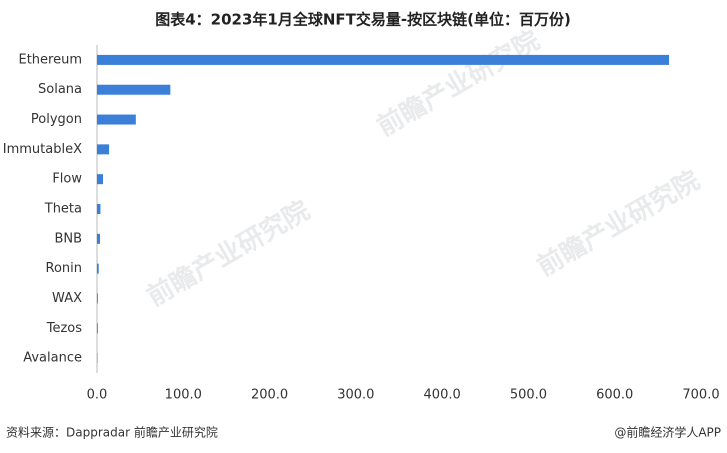 This screenshot has height=453, width=727. What do you see at coordinates (442, 395) in the screenshot?
I see `x-tick-label: 400.0` at bounding box center [442, 395].